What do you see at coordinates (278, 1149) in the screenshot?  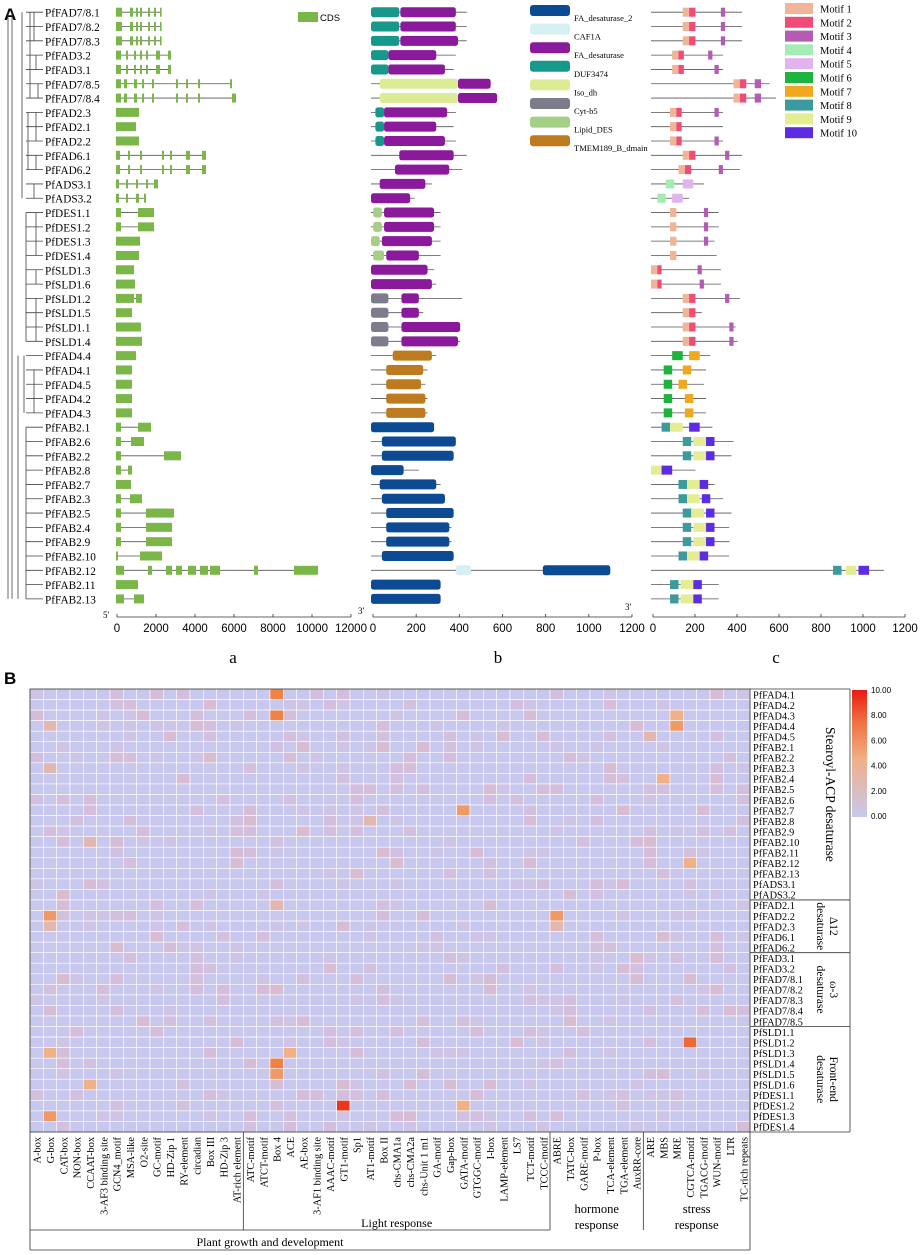 I see `heatmap-column-label: Box 4` at bounding box center [278, 1149].